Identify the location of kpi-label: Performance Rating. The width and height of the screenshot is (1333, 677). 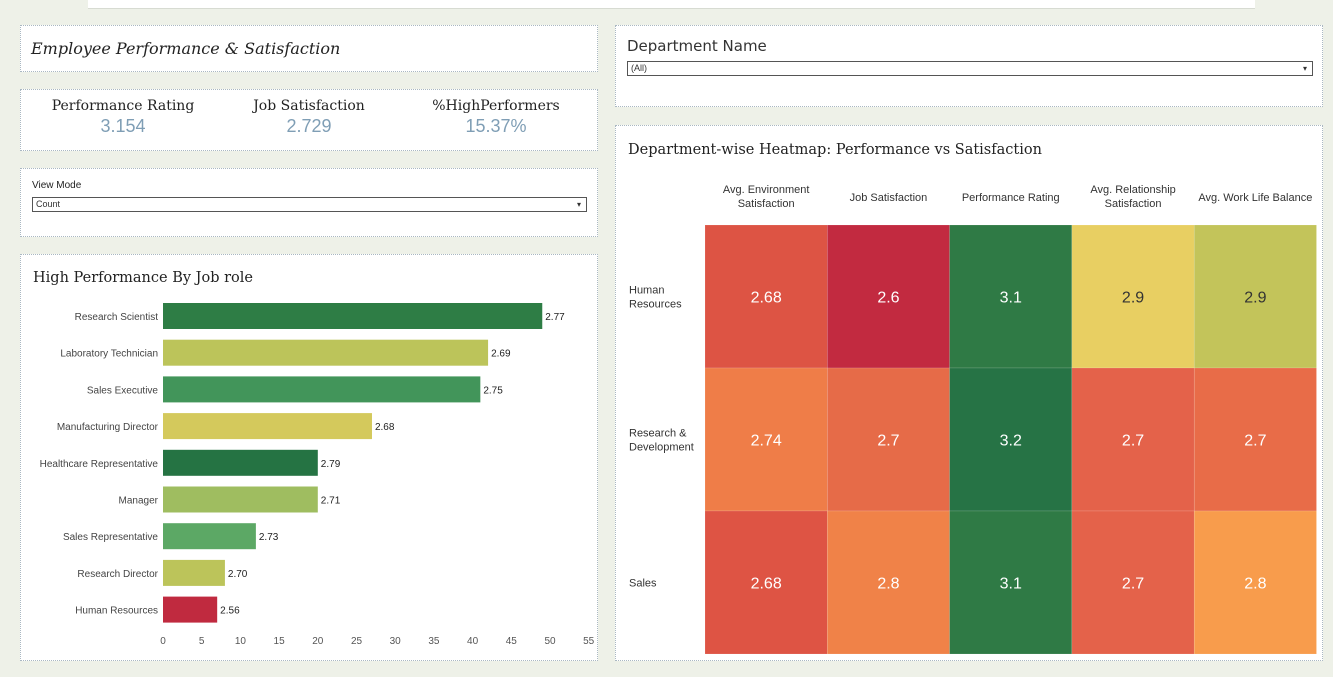
(123, 106).